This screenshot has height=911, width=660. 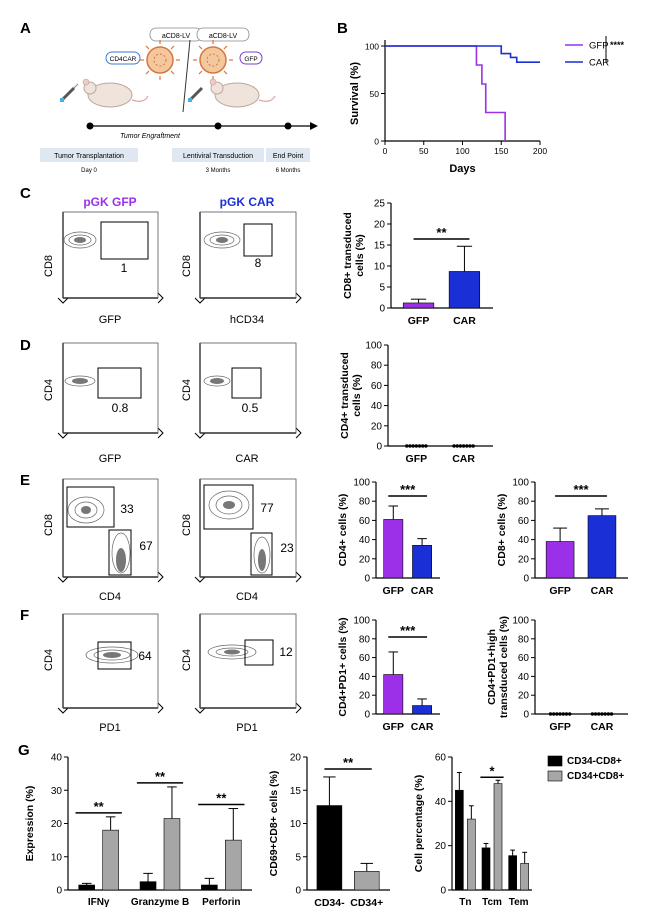 What do you see at coordinates (519, 902) in the screenshot?
I see `x-tick-label: Tem` at bounding box center [519, 902].